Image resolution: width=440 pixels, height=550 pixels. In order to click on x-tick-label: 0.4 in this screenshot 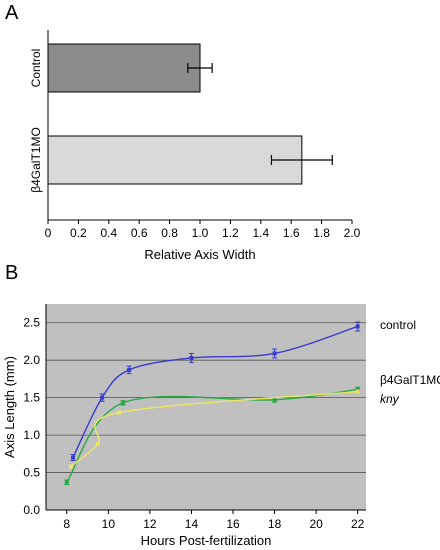, I will do `click(108, 233)`.